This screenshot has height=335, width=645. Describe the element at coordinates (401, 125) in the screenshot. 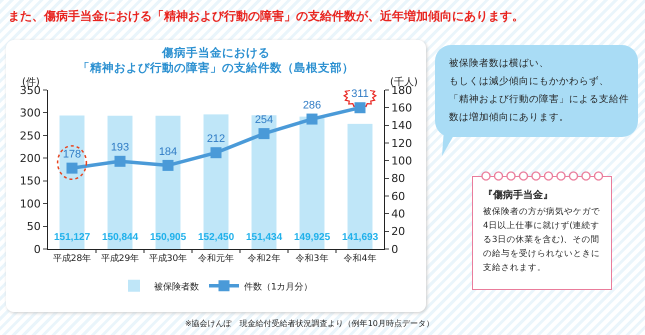

I see `y2-tick-label: 140` at that location.